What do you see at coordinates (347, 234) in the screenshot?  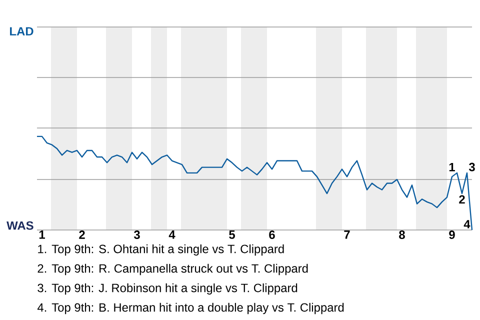 I see `x-tick-label: 7` at bounding box center [347, 234].